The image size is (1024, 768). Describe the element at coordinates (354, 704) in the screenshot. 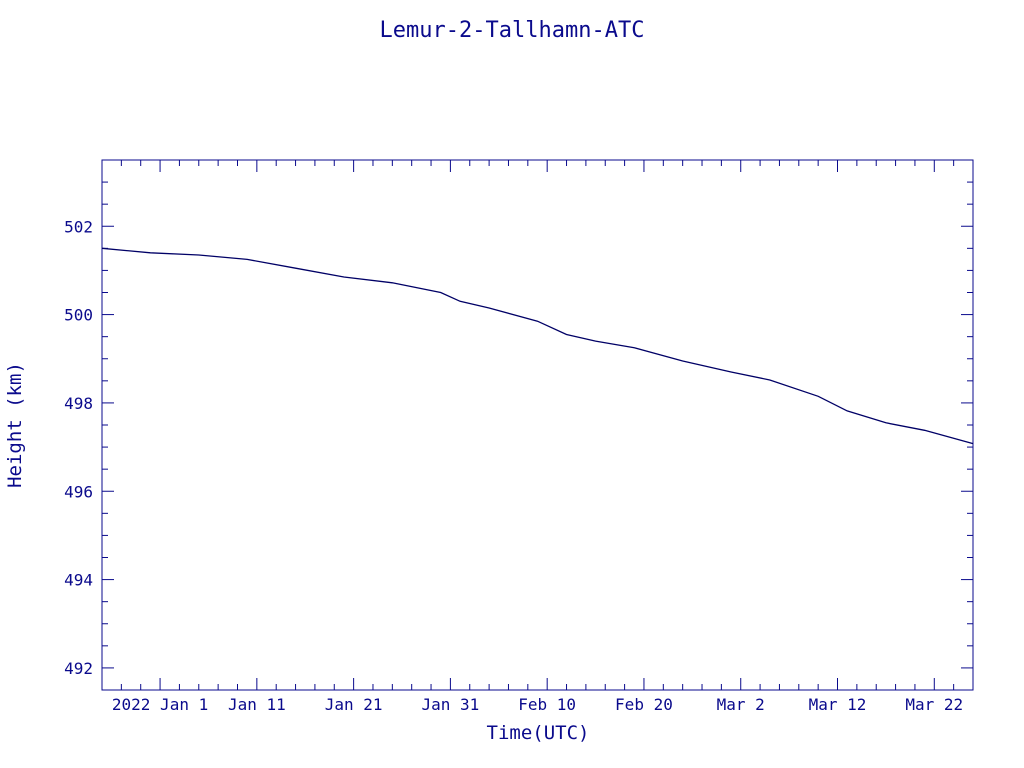

I see `x-tick-label: Jan 21` at that location.